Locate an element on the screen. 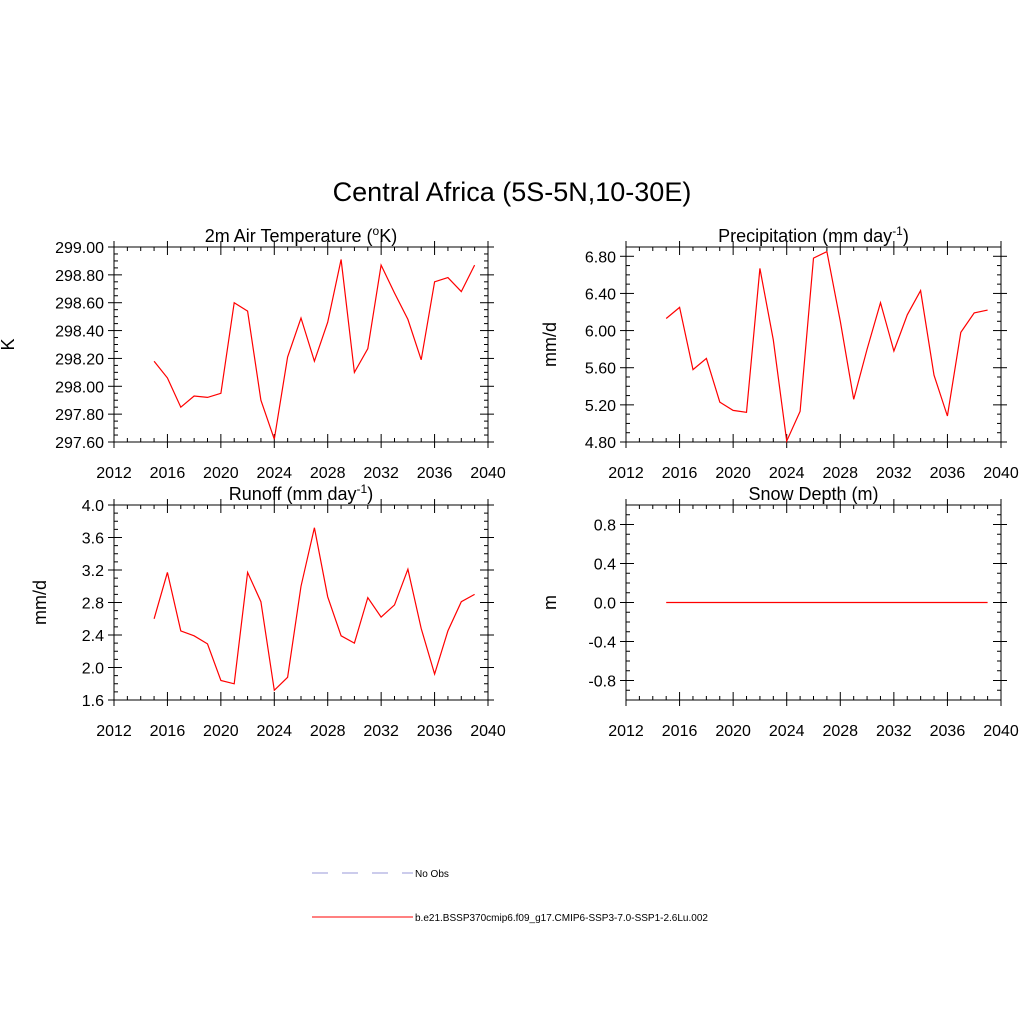 The image size is (1024, 1024). y-tick-label: 6.40 is located at coordinates (600, 294).